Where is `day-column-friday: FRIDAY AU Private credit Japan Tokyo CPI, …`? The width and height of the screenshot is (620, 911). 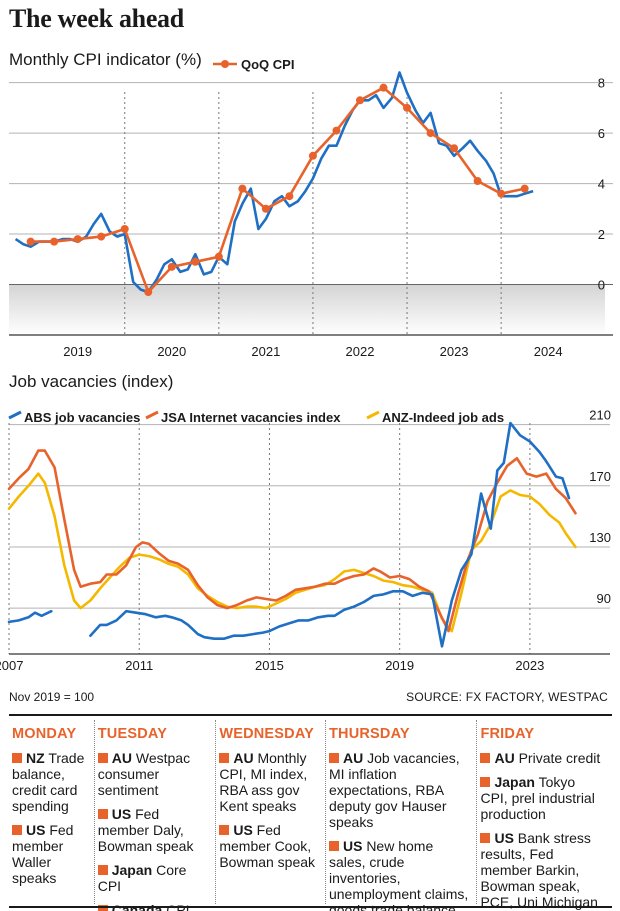
day-column-friday: FRIDAY AU Private credit Japan Tokyo CPI, … is located at coordinates (544, 815).